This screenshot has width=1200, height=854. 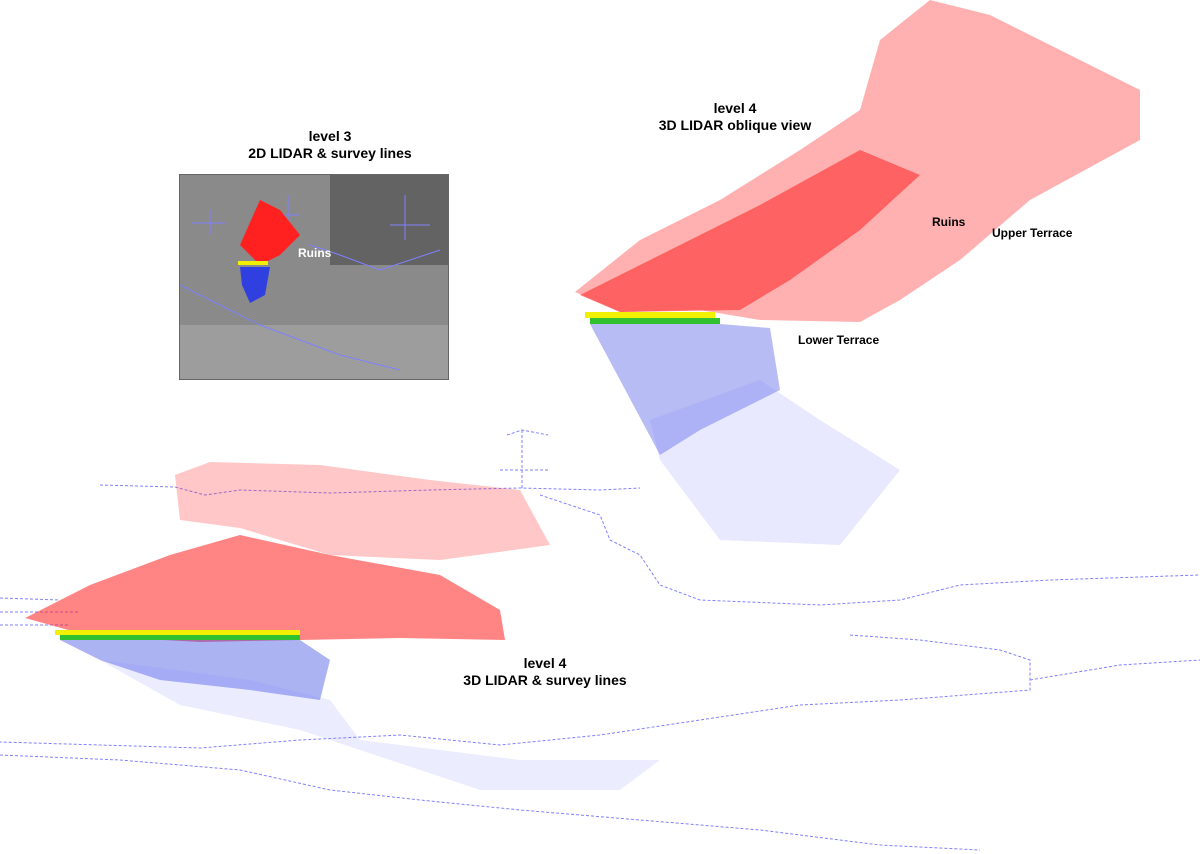 I want to click on inset-ruins-label: Ruins, so click(x=315, y=253).